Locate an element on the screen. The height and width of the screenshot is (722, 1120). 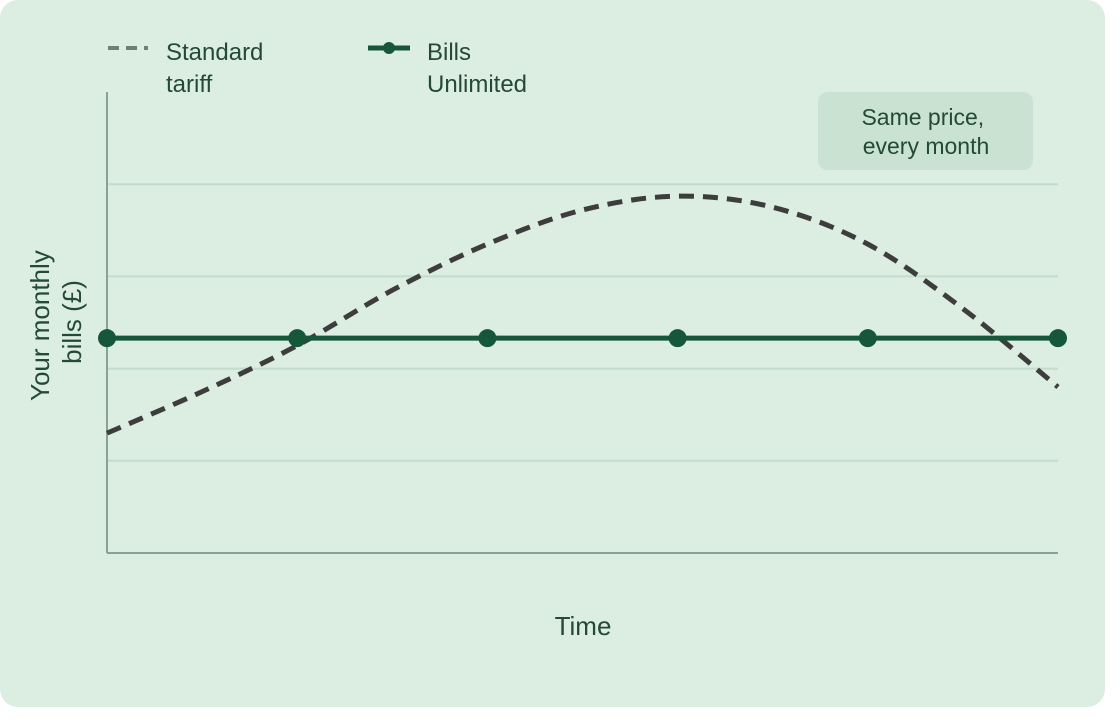
legend-label-standard-tariff: Standard tariff is located at coordinates (218, 68).